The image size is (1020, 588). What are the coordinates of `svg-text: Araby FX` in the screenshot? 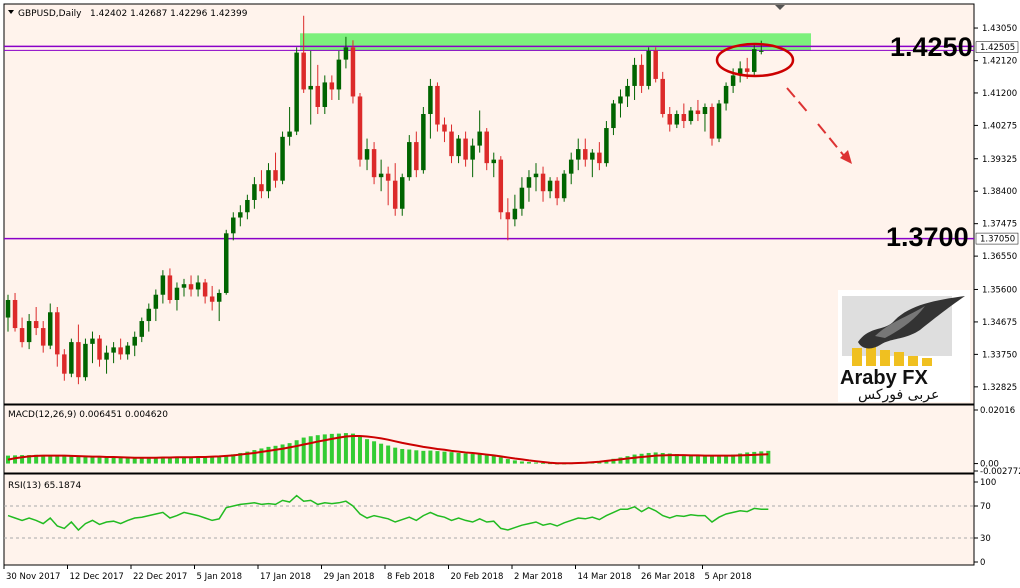 It's located at (884, 378).